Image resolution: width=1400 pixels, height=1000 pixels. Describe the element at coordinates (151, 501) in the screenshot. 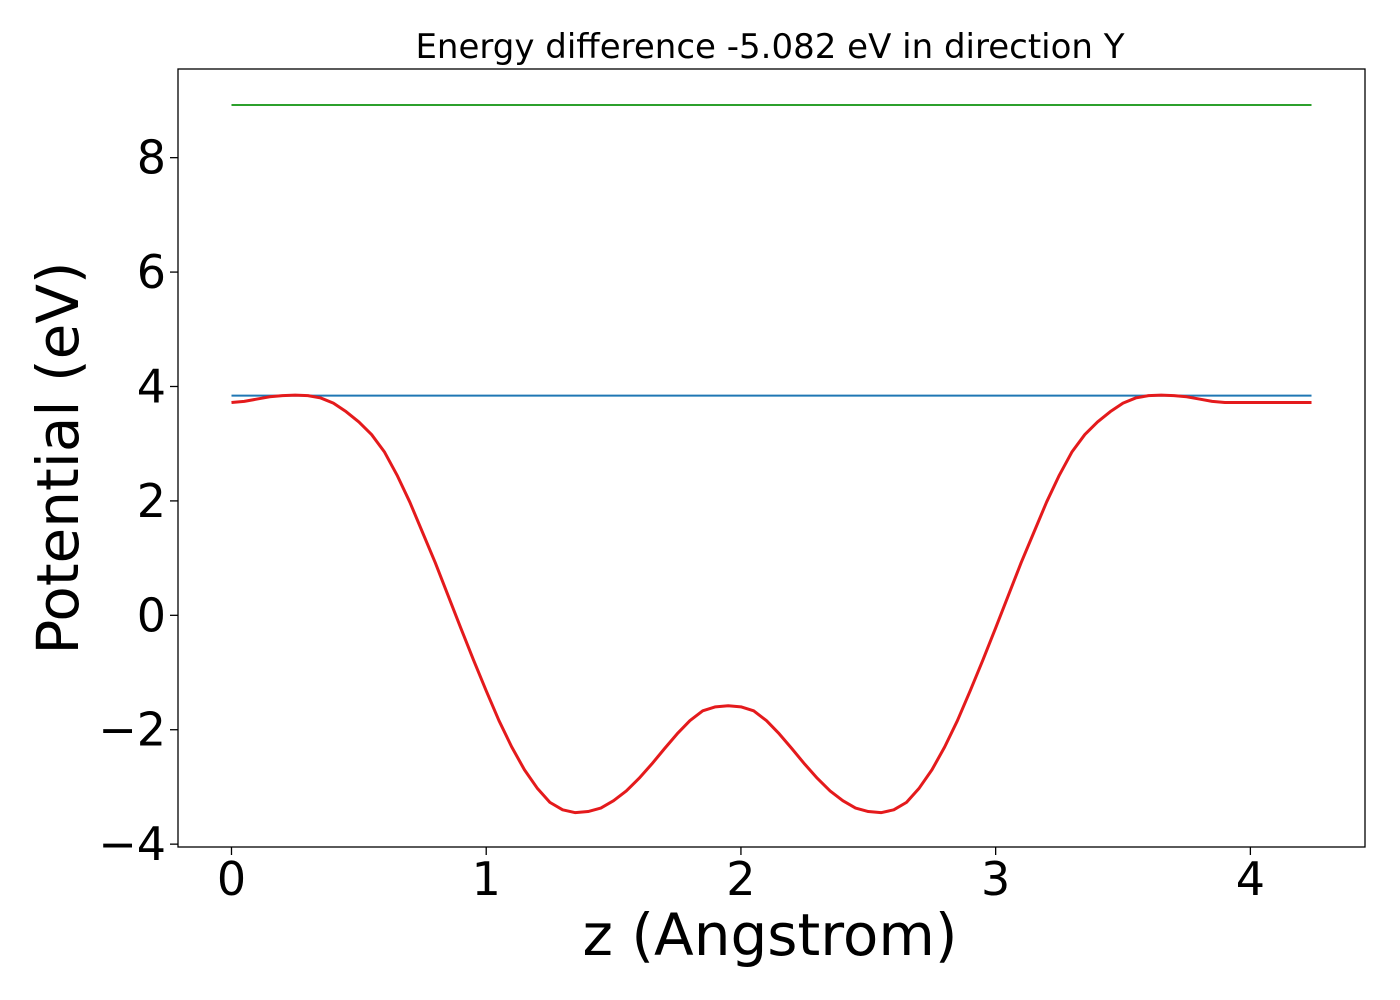

I see `y-tick-label: 2` at that location.